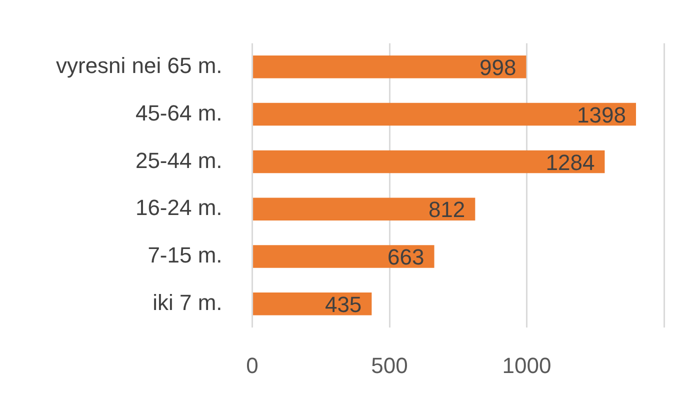 This screenshot has width=690, height=412. What do you see at coordinates (343, 304) in the screenshot?
I see `data-label: 435` at bounding box center [343, 304].